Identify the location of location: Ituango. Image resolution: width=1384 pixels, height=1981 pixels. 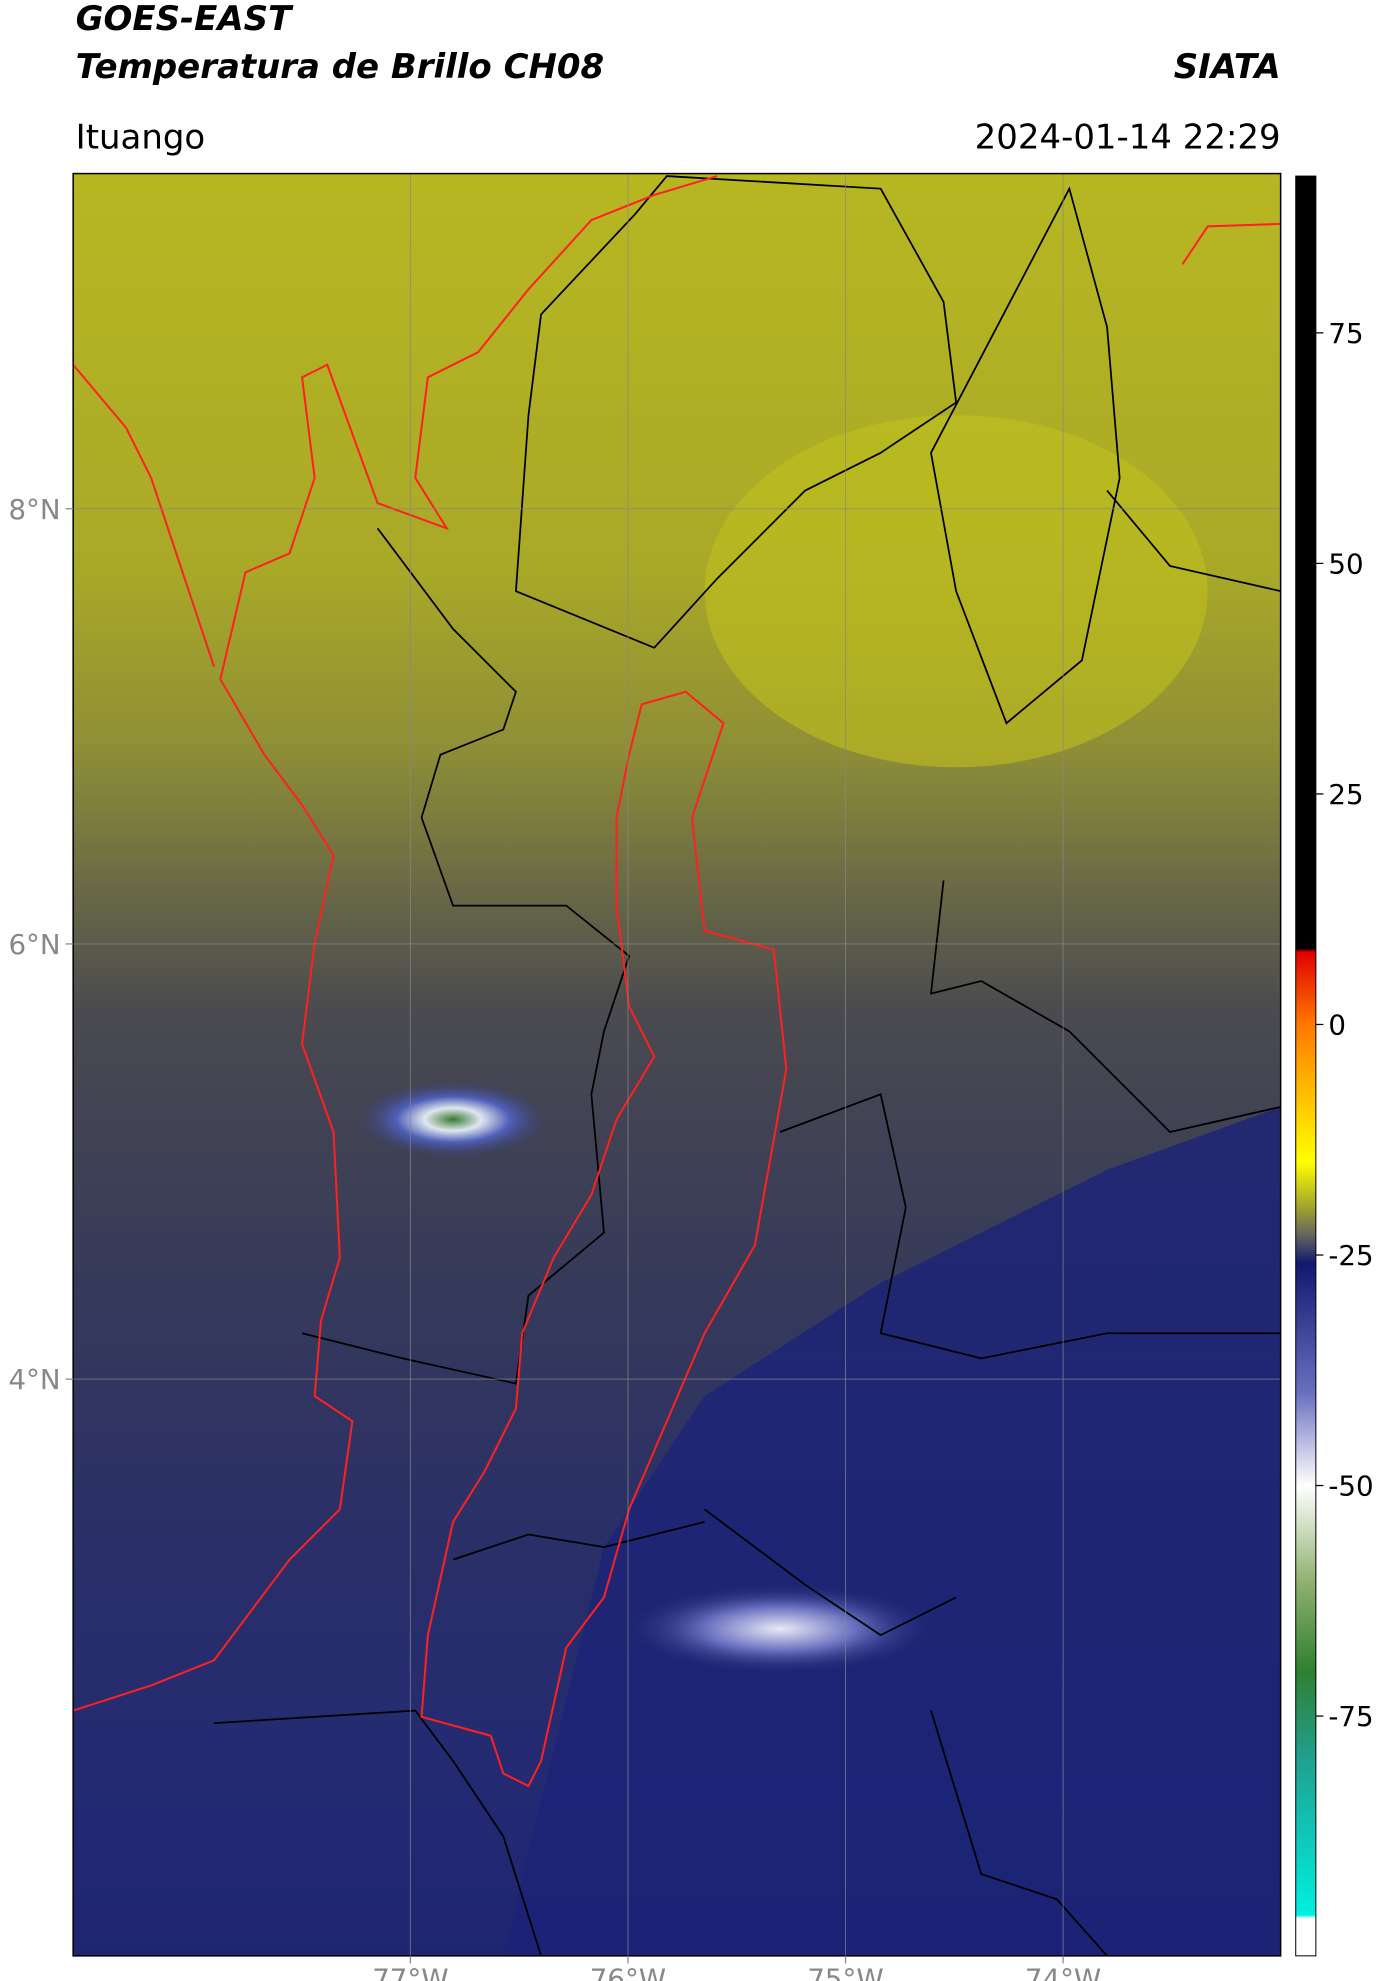
(141, 137).